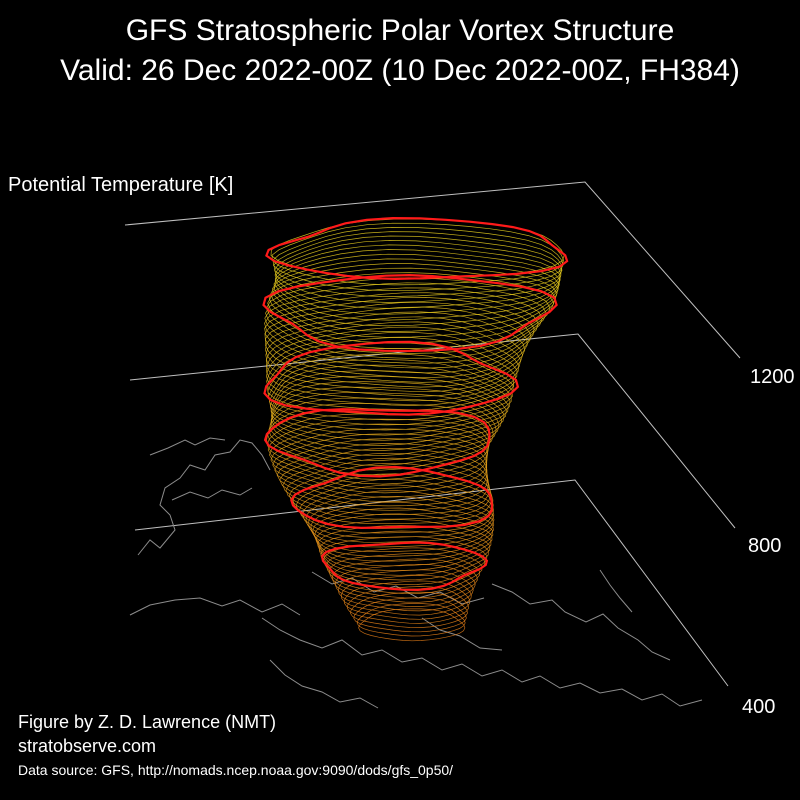 The image size is (800, 800). I want to click on chart-title: GFS Stratospheric Polar Vortex Structure, so click(400, 30).